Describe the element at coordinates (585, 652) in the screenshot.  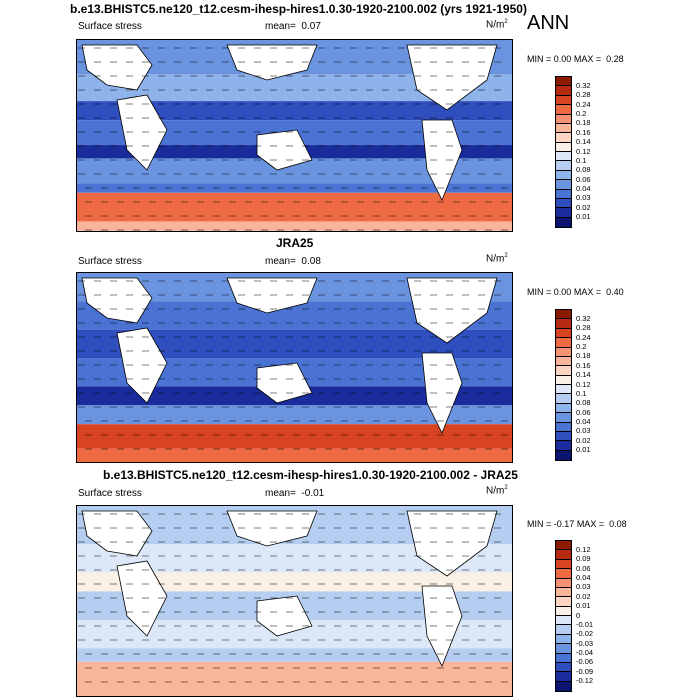
I see `colorbar-tick-label: -0.04` at that location.